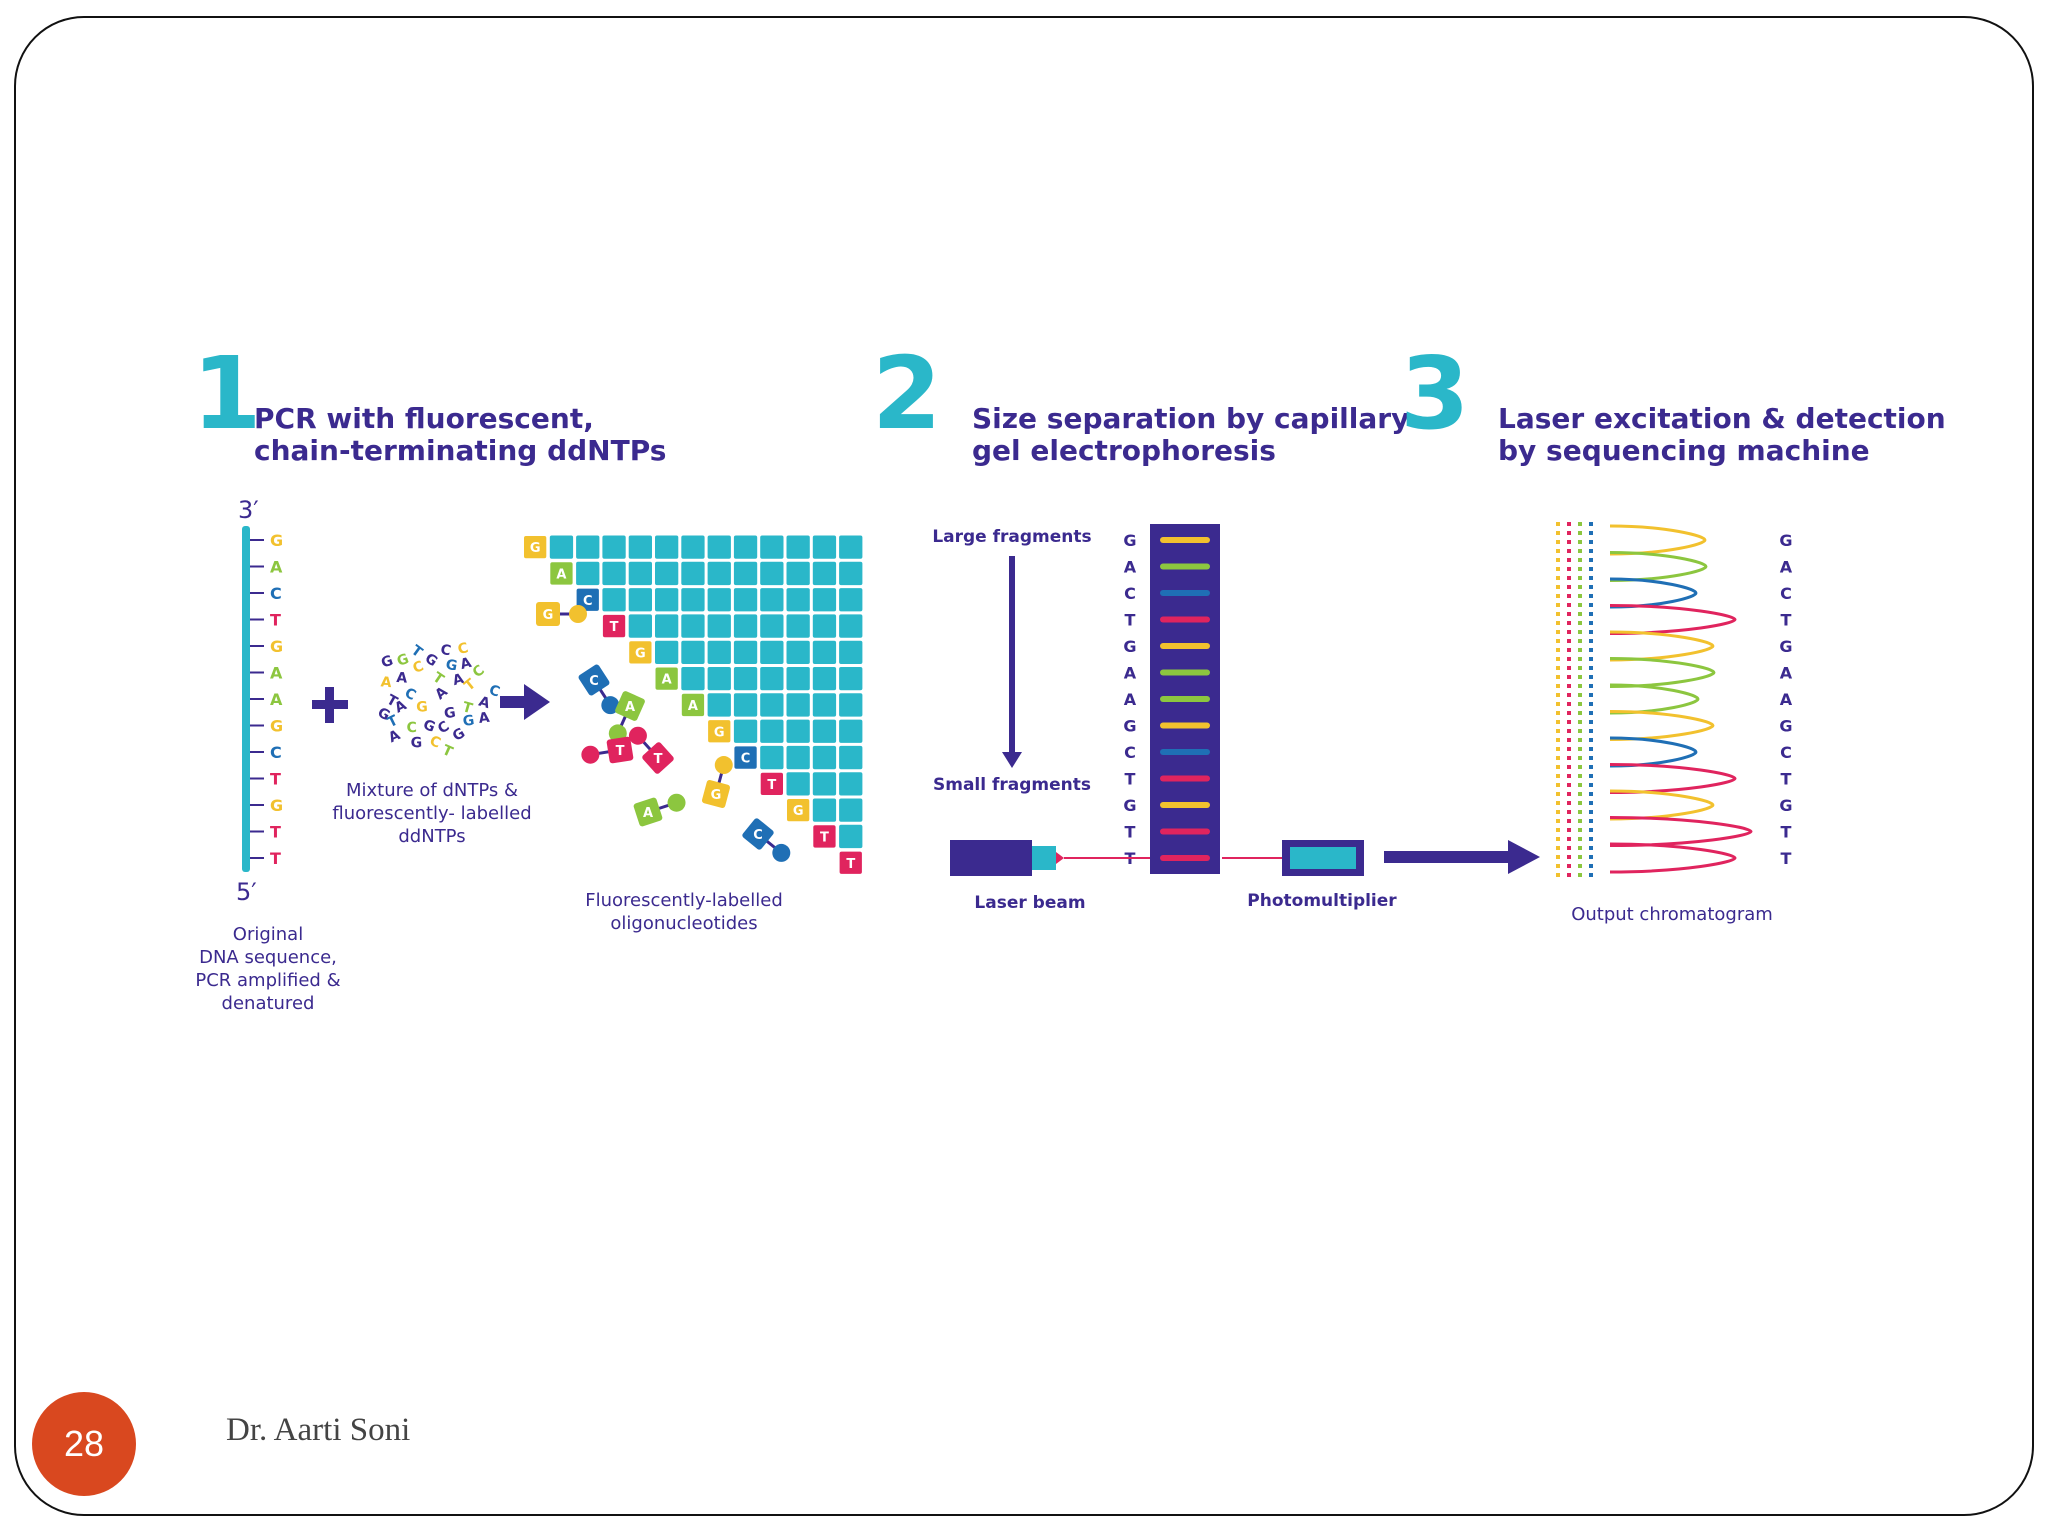 The height and width of the screenshot is (1536, 2048). Describe the element at coordinates (432, 790) in the screenshot. I see `mixture-caption-line1: Mixture of dNTPs &` at that location.